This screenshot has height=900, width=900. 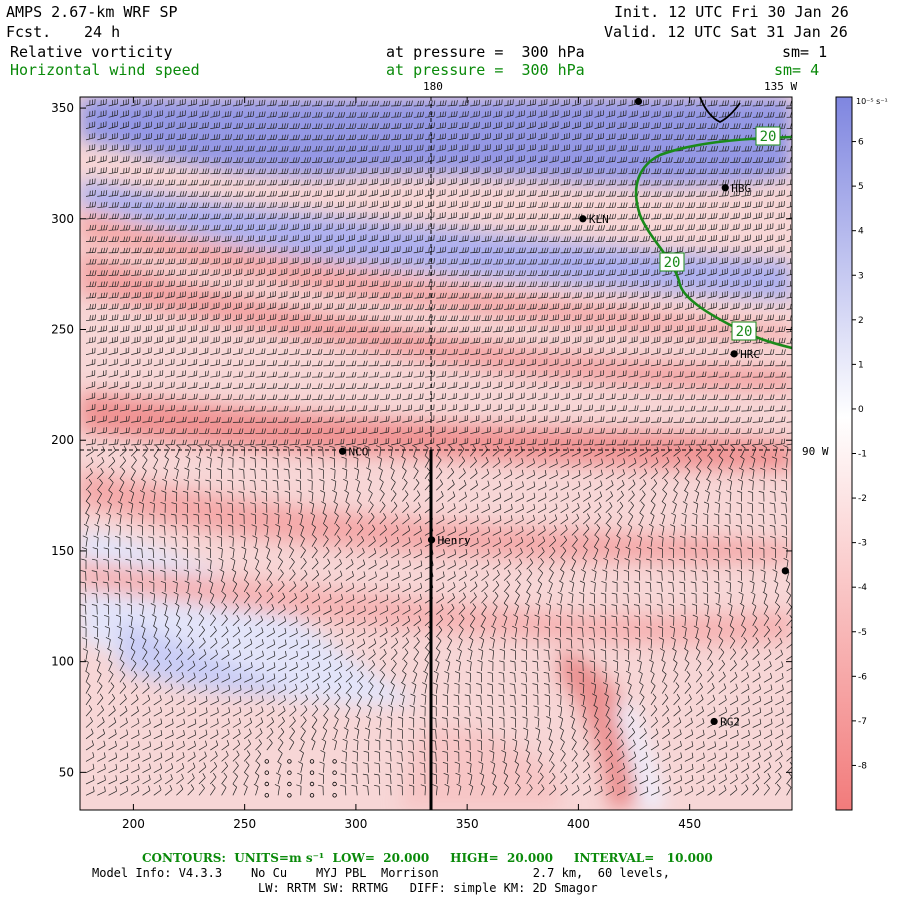 What do you see at coordinates (62, 330) in the screenshot?
I see `y-tick-label: 250` at bounding box center [62, 330].